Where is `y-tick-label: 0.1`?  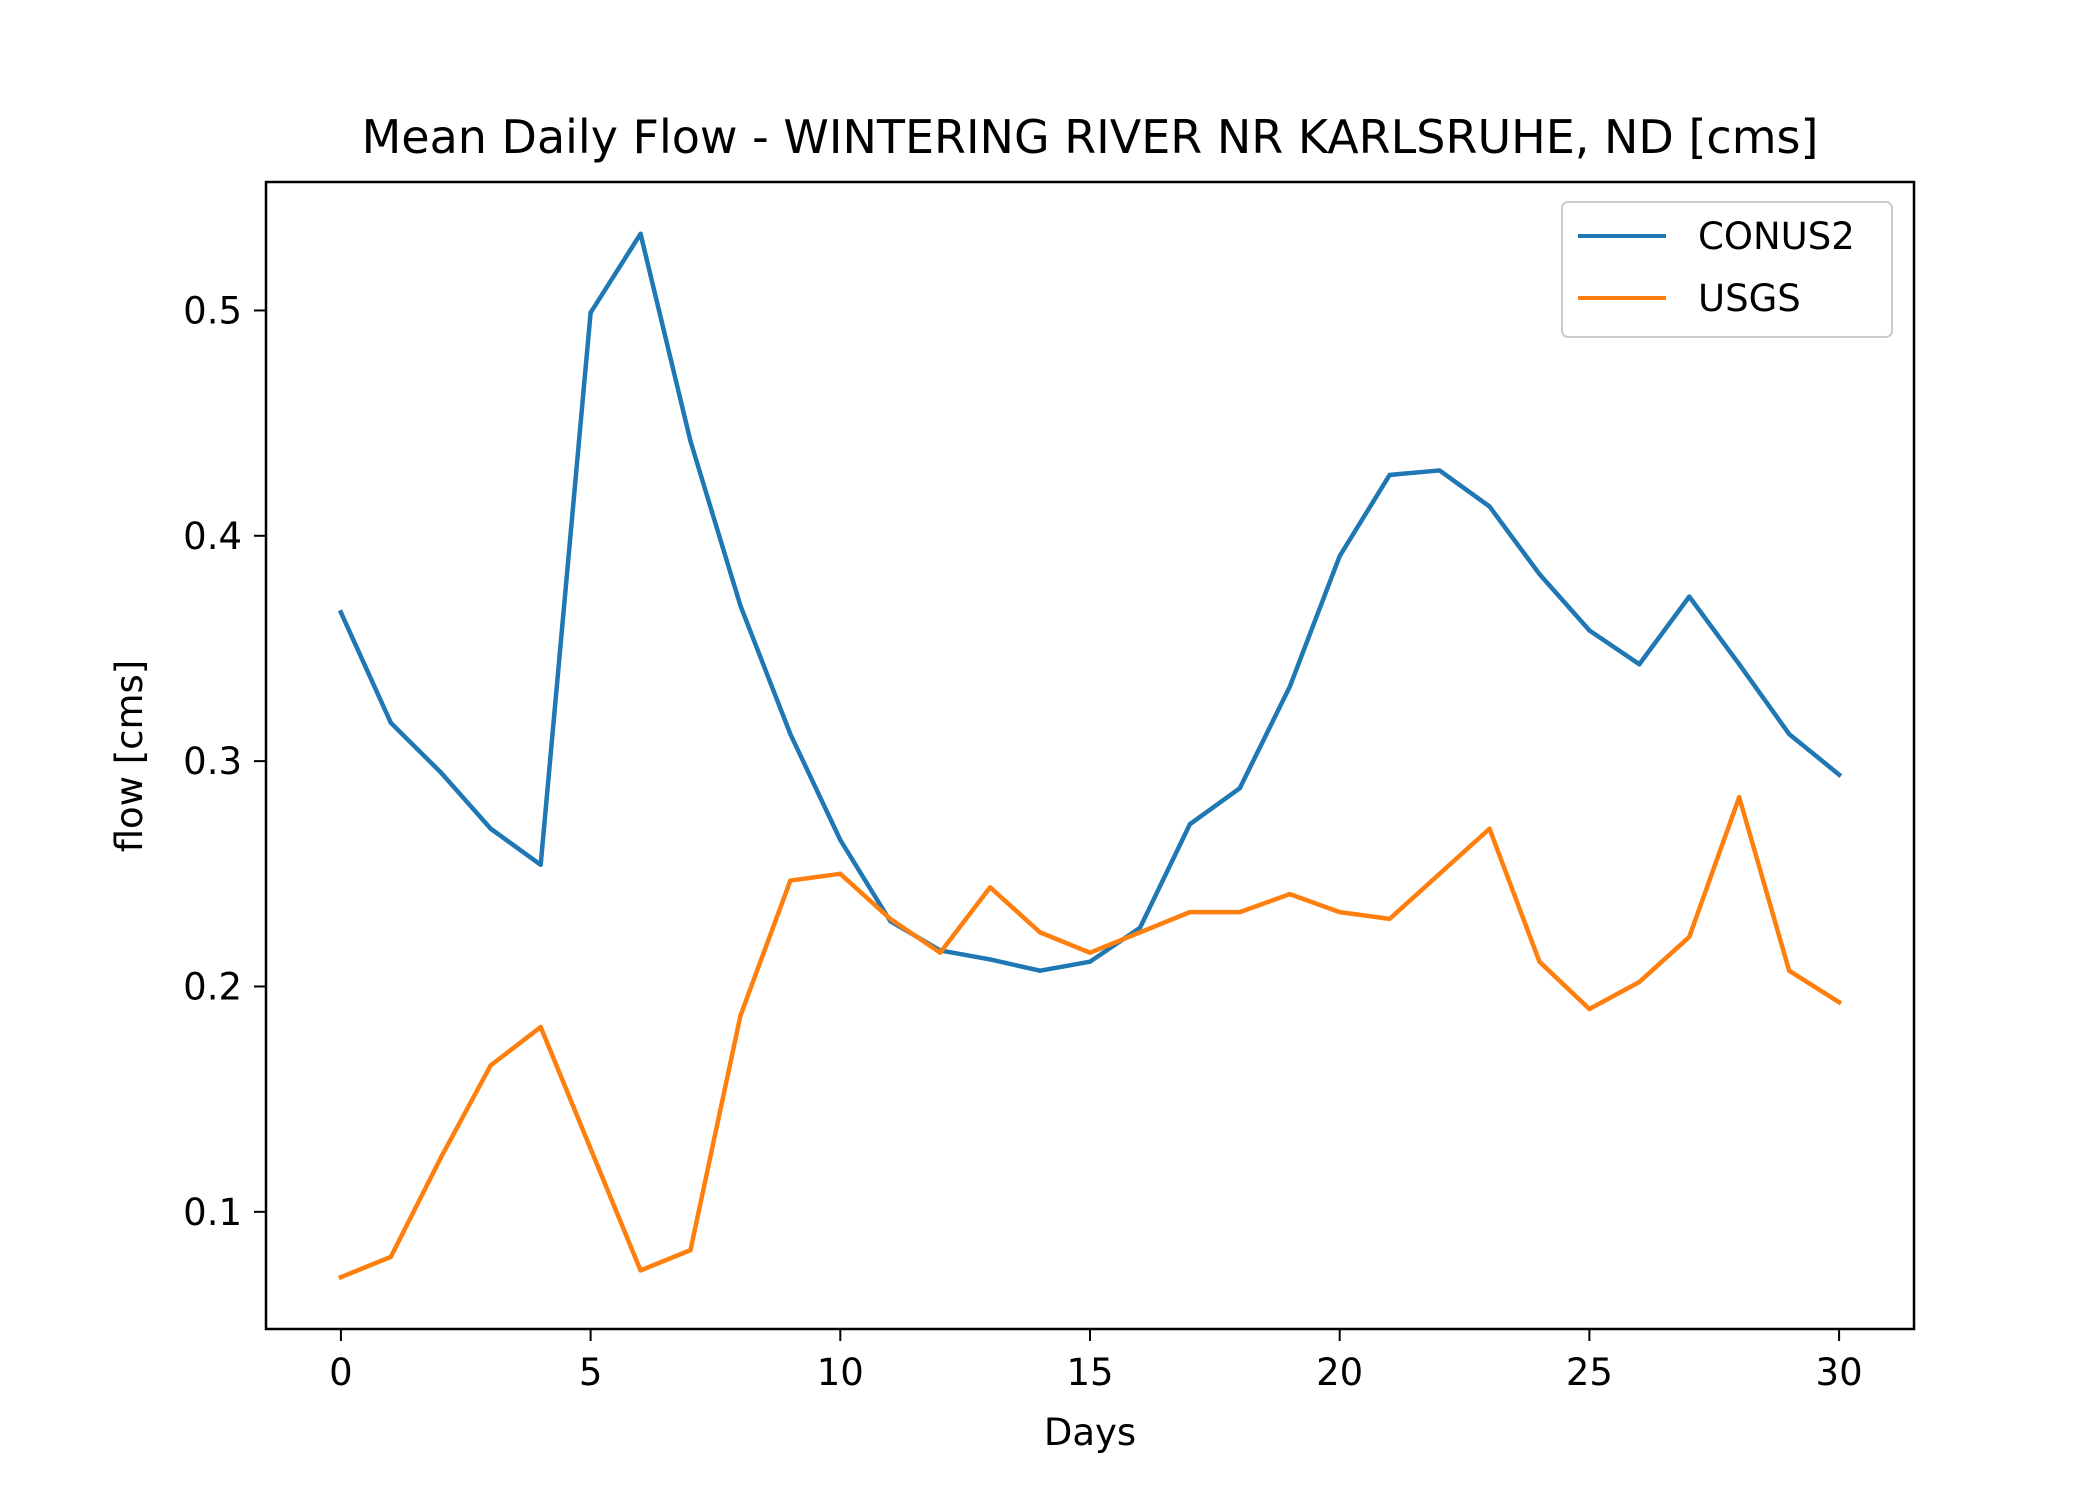
y-tick-label: 0.1 is located at coordinates (212, 1212).